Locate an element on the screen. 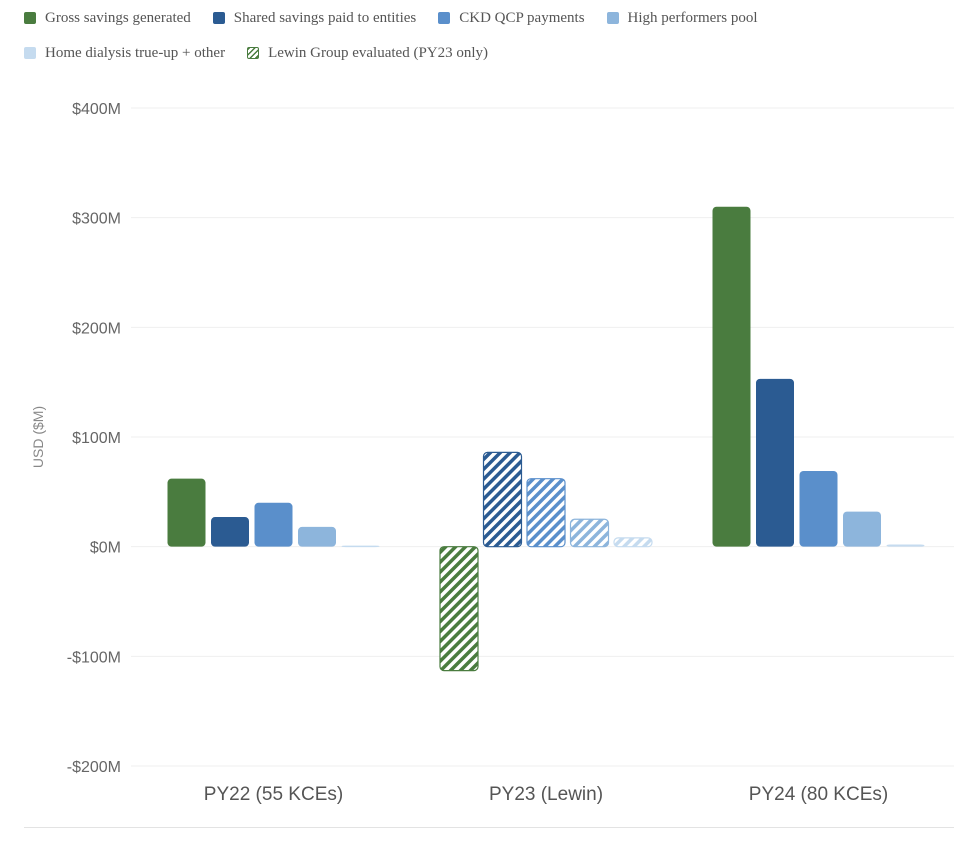 The width and height of the screenshot is (966, 843). legend-item-shared-savings: Shared savings paid to entities is located at coordinates (314, 18).